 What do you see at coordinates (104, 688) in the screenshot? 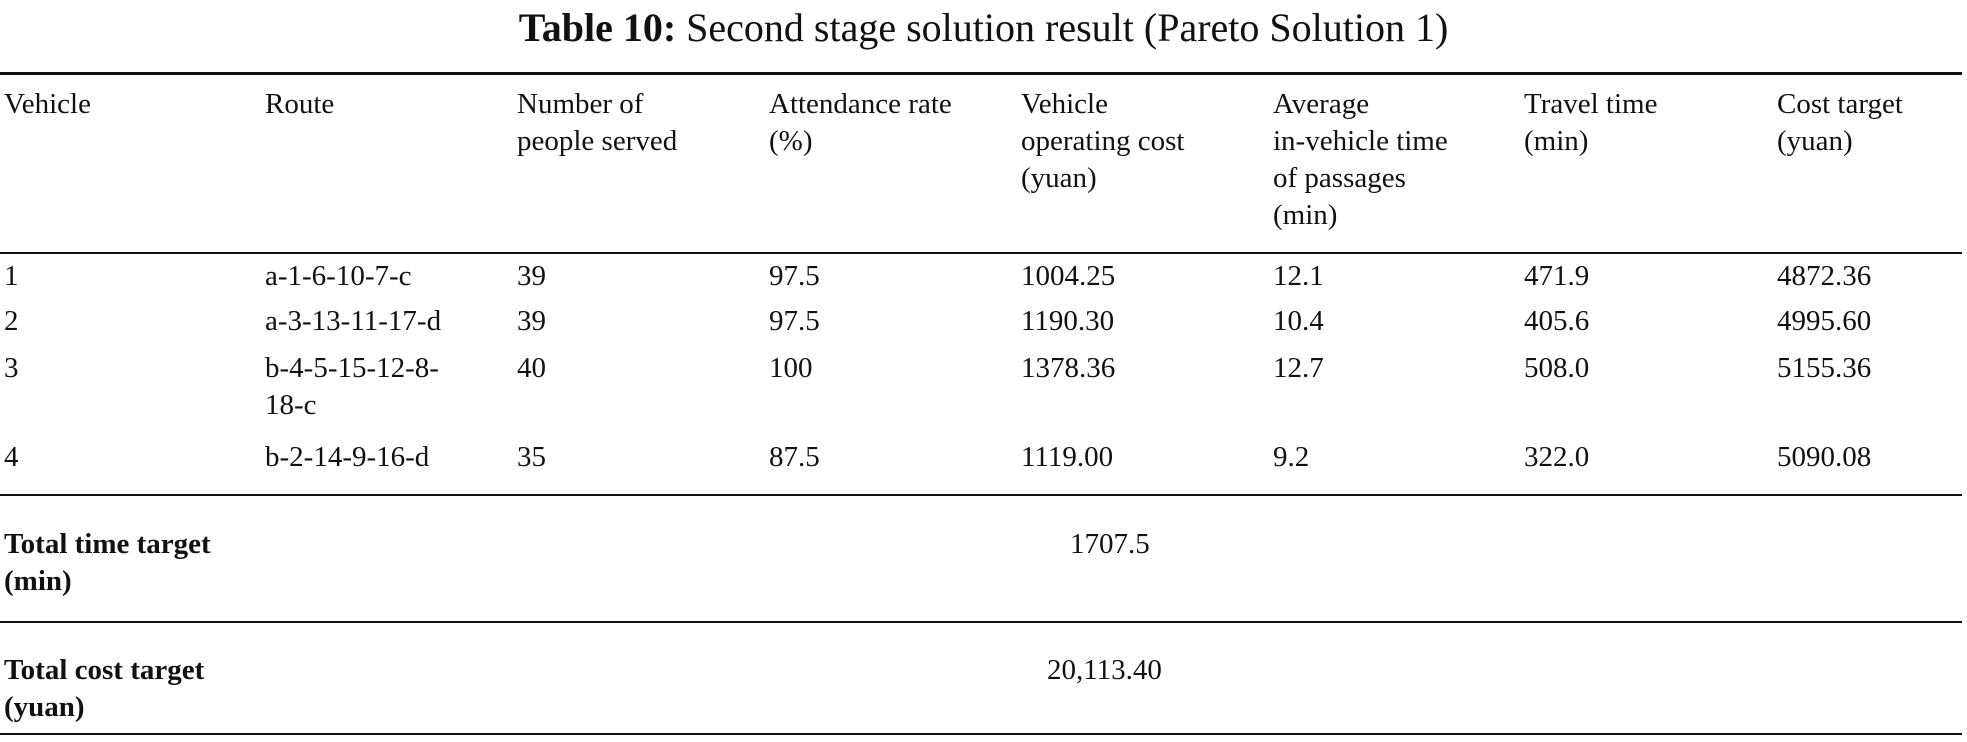
I see `total-cost-label: Total cost target (yuan)` at bounding box center [104, 688].